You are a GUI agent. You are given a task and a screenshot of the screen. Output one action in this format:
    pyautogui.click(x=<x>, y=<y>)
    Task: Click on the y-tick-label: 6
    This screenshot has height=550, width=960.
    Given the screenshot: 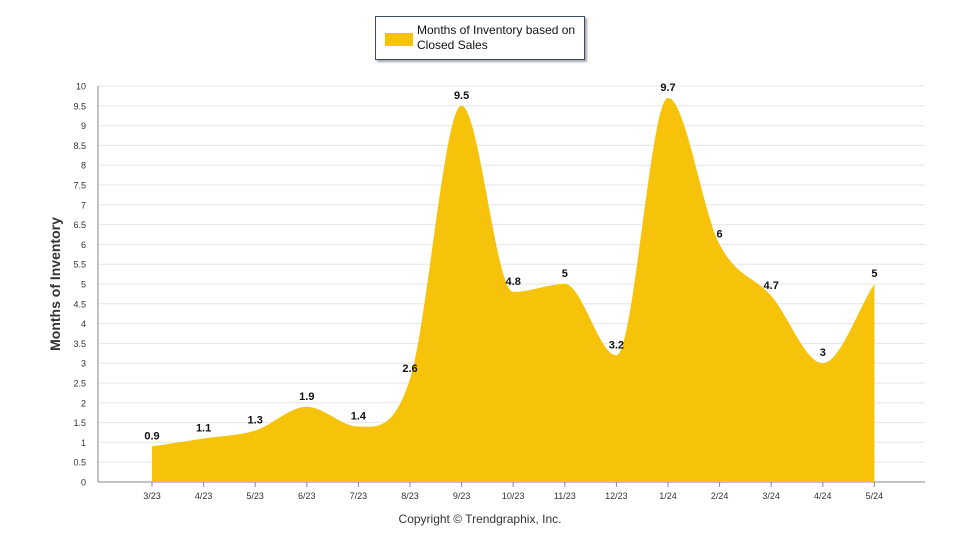 What is the action you would take?
    pyautogui.click(x=83, y=245)
    